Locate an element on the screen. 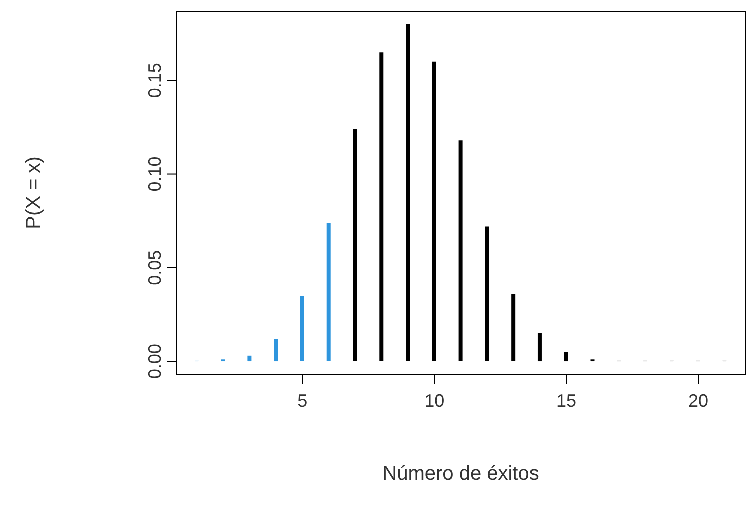 This screenshot has height=516, width=755. y-axis-title: P(X = x) is located at coordinates (34, 193).